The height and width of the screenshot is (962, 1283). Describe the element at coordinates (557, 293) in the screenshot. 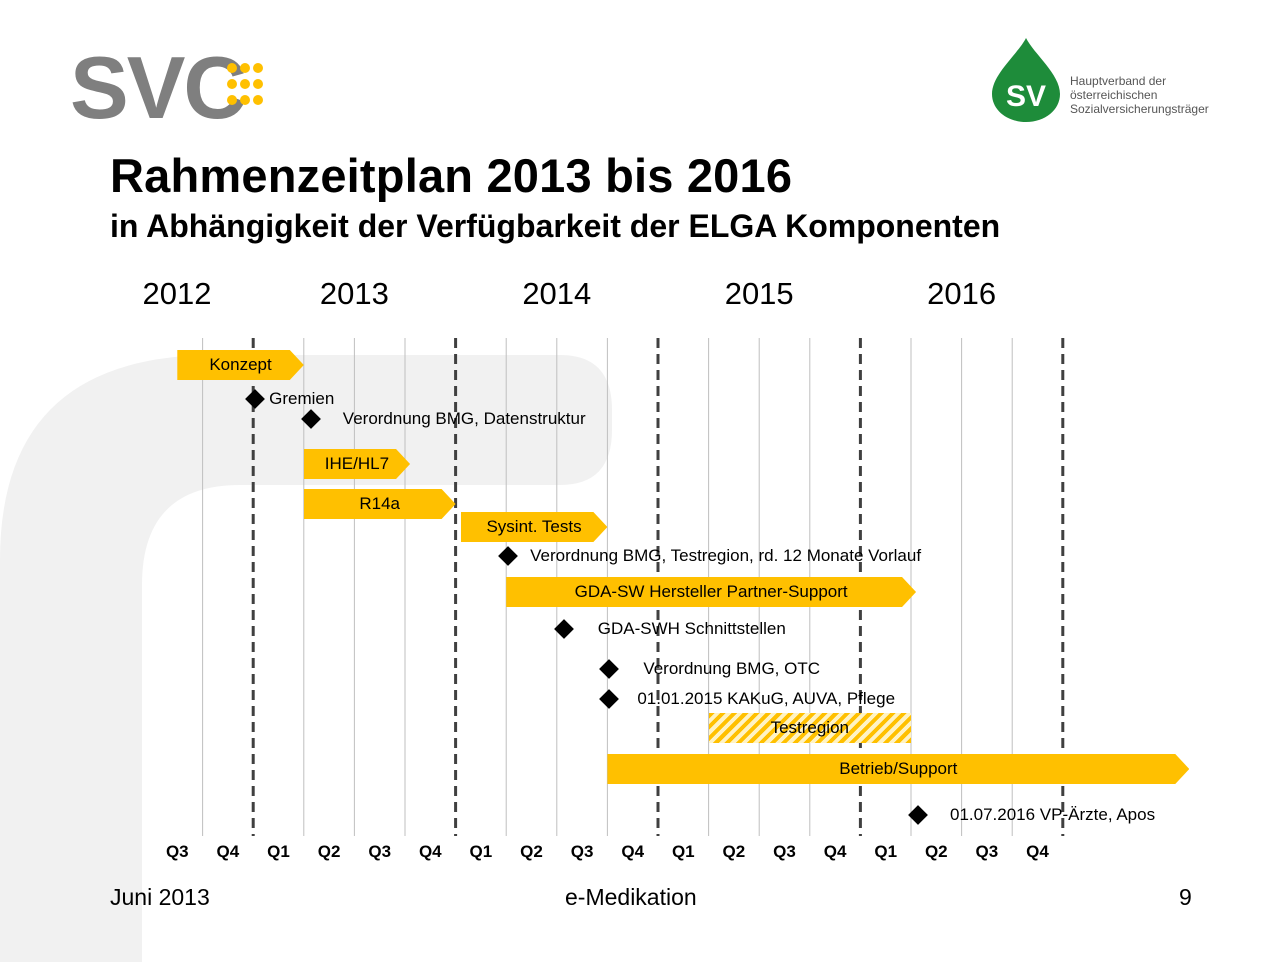

I see `year-label: 2014` at that location.